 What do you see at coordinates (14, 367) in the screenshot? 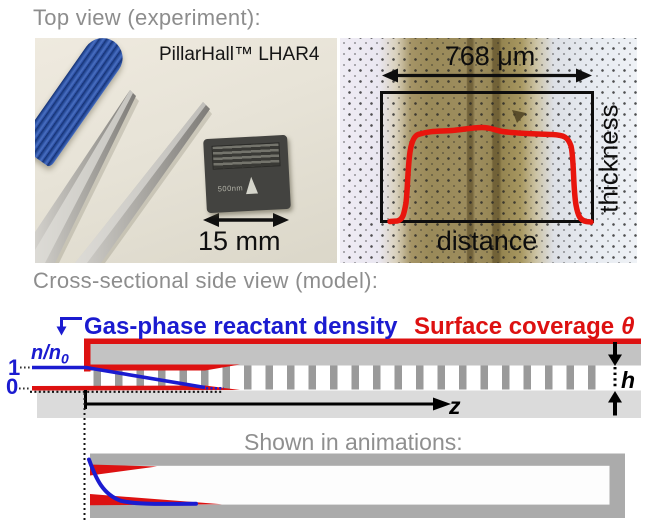
I see `level-one-label: 1` at bounding box center [14, 367].